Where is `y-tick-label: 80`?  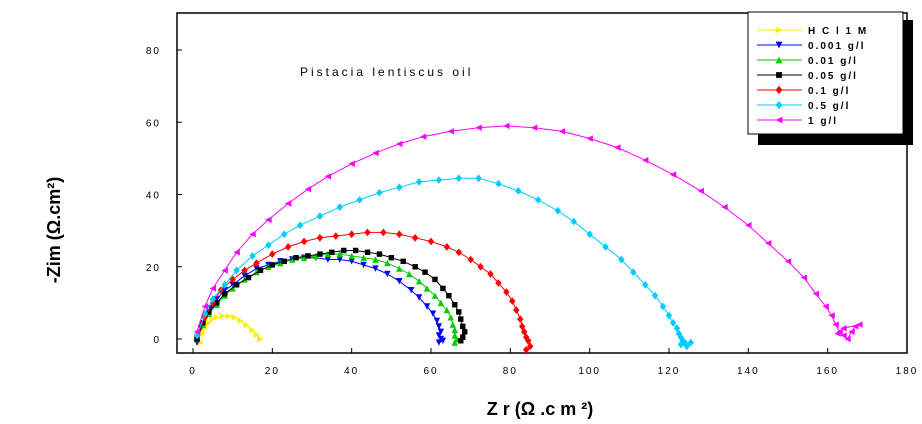 y-tick-label: 80 is located at coordinates (153, 51).